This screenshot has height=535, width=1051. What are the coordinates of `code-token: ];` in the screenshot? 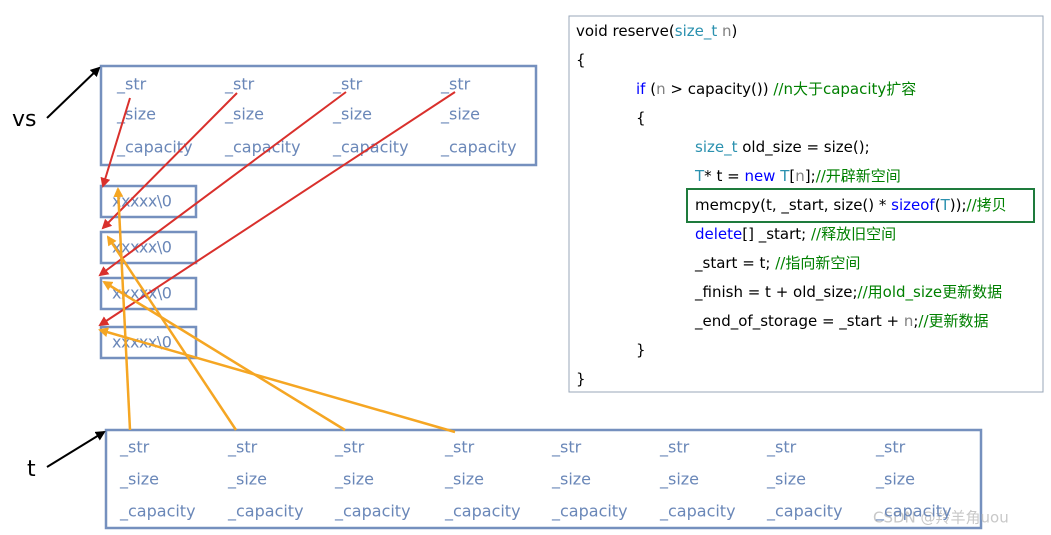 It's located at (810, 176).